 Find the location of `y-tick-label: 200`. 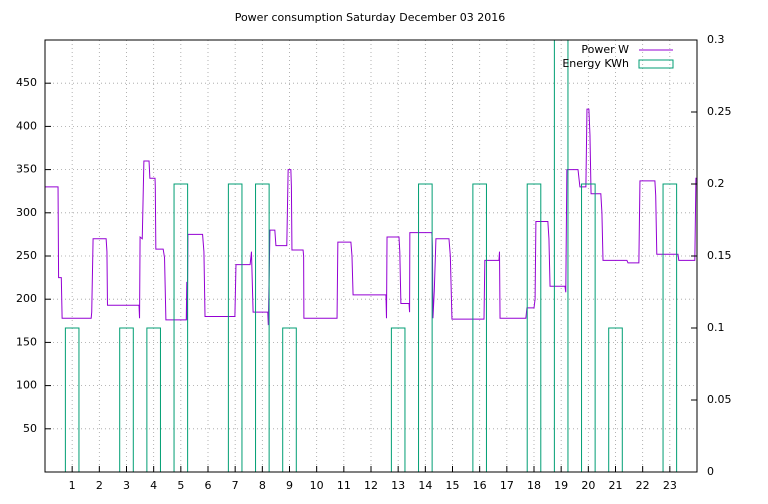

y-tick-label: 200 is located at coordinates (26, 298).